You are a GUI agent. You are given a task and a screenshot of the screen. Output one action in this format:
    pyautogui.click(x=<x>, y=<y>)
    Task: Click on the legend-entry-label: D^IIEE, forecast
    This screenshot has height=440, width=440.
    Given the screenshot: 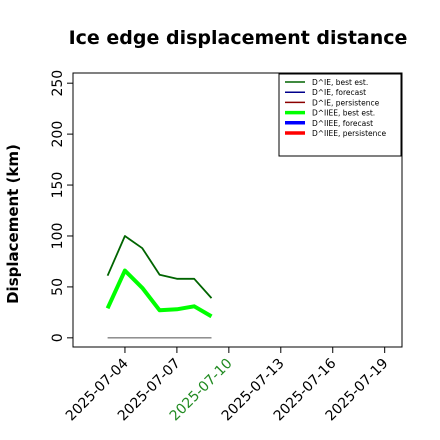 What is the action you would take?
    pyautogui.click(x=342, y=123)
    